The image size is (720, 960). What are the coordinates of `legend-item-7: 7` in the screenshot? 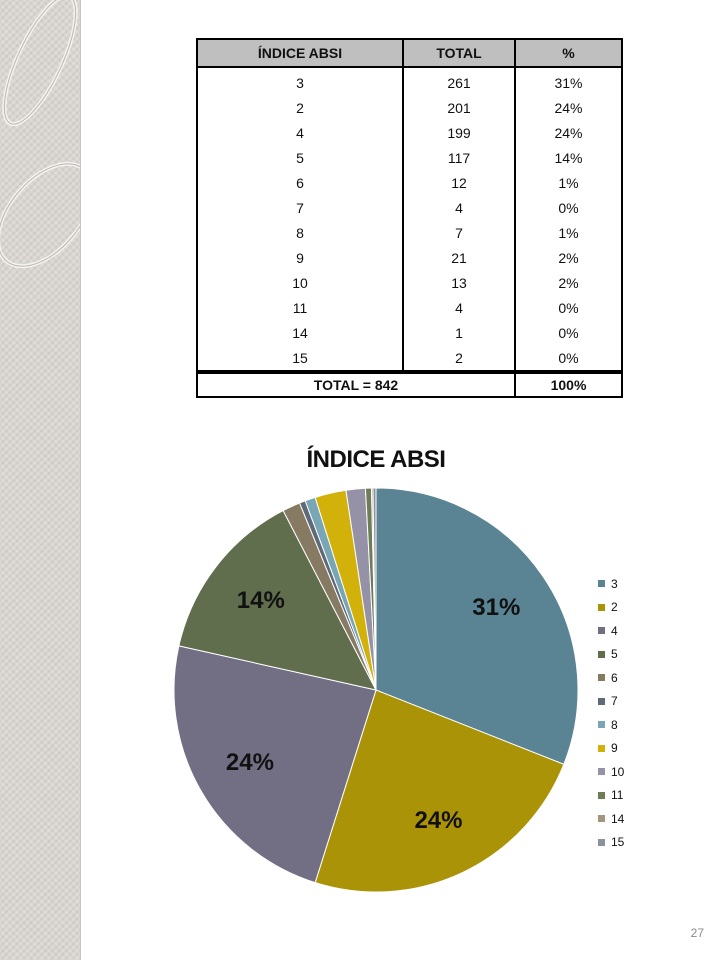 It's located at (611, 702).